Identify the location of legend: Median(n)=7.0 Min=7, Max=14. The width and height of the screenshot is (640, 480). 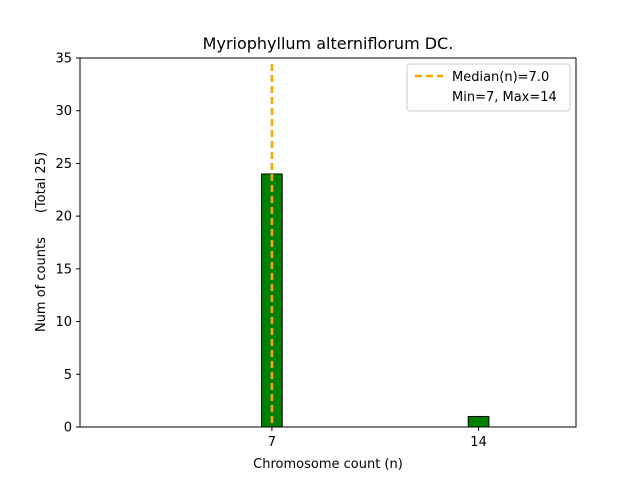
(488, 87).